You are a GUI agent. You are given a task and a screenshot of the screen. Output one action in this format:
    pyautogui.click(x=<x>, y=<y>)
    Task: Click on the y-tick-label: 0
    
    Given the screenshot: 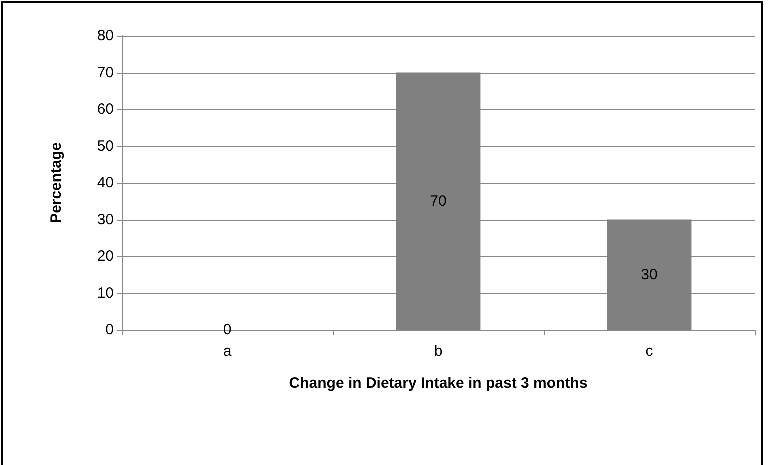 What is the action you would take?
    pyautogui.click(x=110, y=330)
    